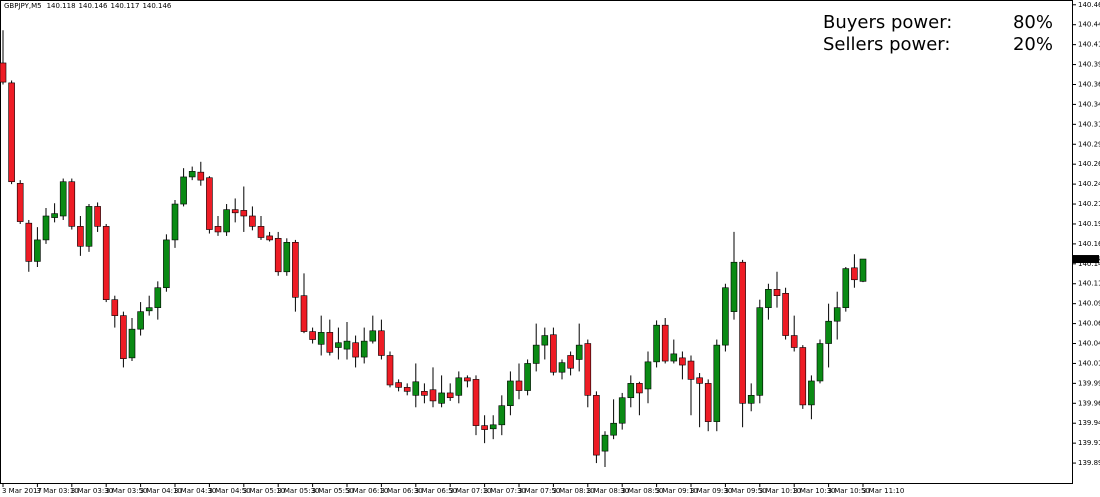  I want to click on x-tick-label: 3 Mar 06:10, so click(367, 491).